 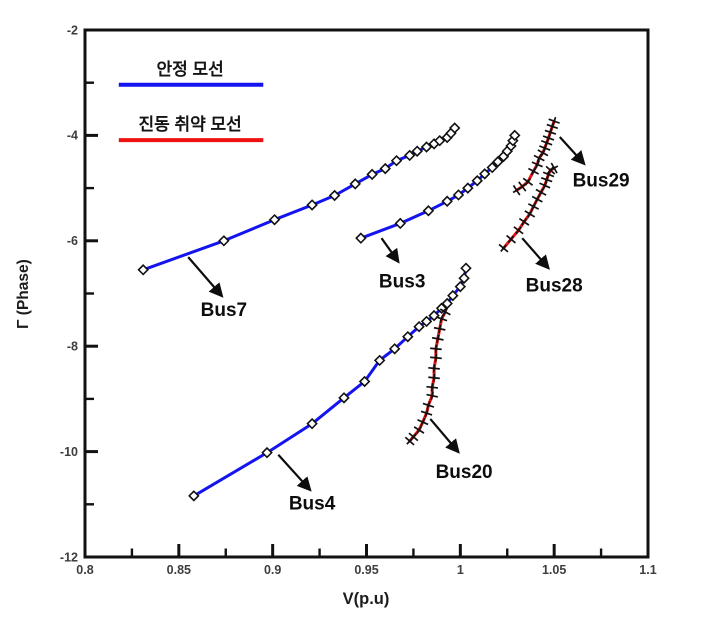 What do you see at coordinates (23, 294) in the screenshot?
I see `y-axis-title: Γ (Phase)` at bounding box center [23, 294].